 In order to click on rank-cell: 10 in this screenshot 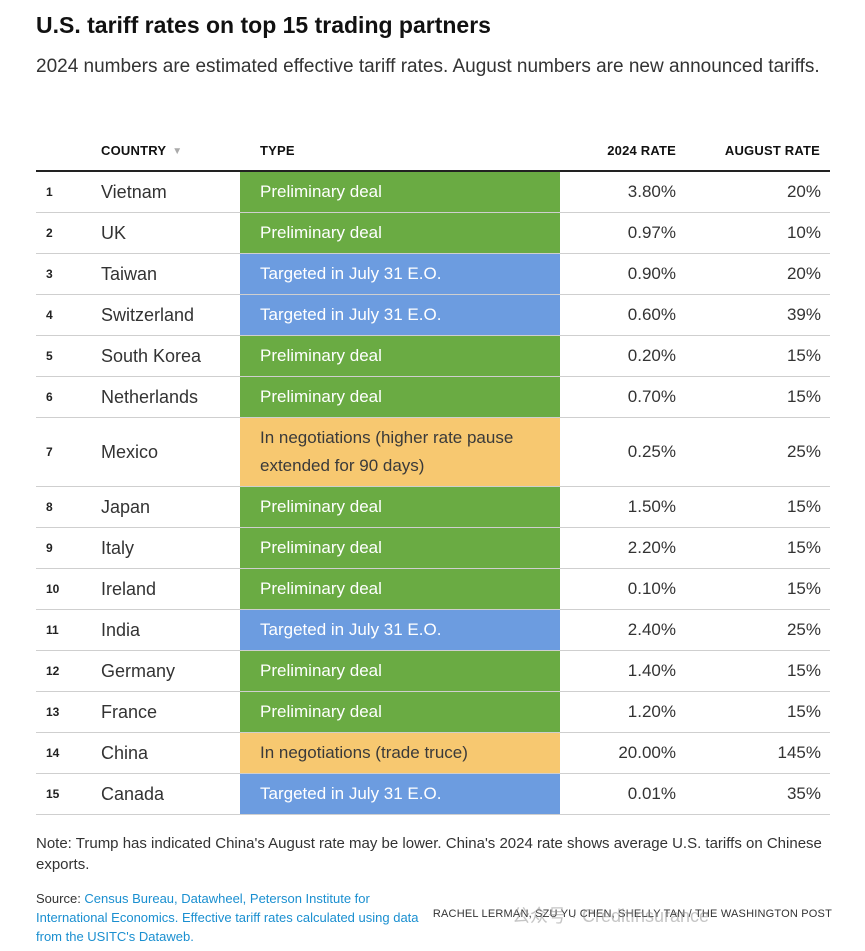, I will do `click(53, 589)`.